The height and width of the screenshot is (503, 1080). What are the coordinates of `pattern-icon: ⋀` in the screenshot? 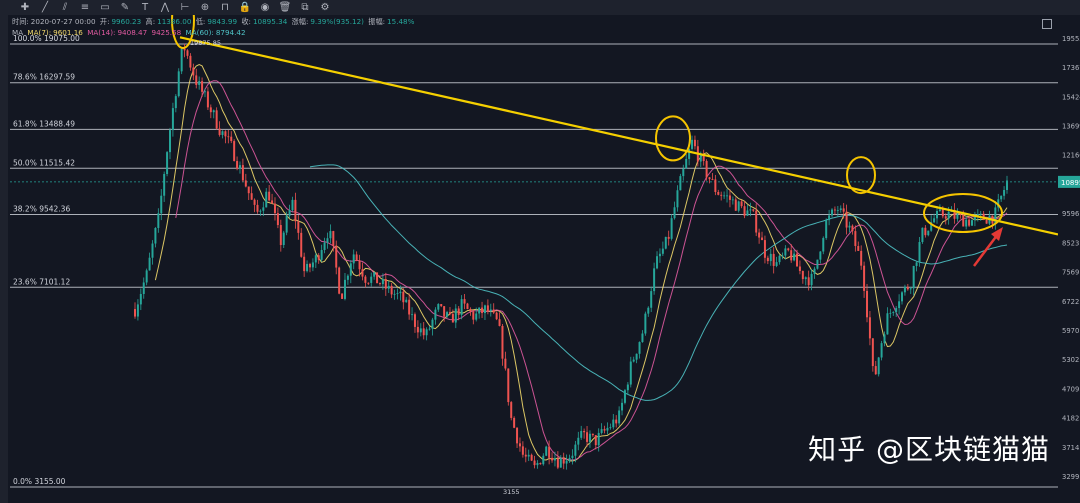 It's located at (165, 7).